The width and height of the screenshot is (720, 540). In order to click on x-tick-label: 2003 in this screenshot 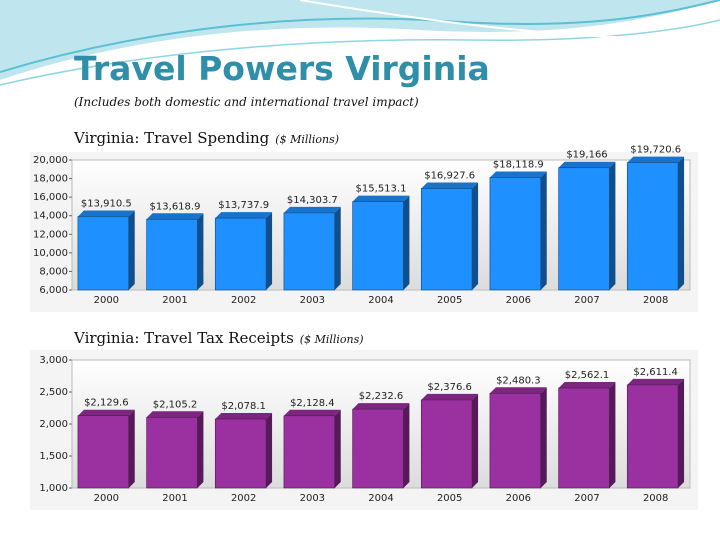, I will do `click(312, 300)`.